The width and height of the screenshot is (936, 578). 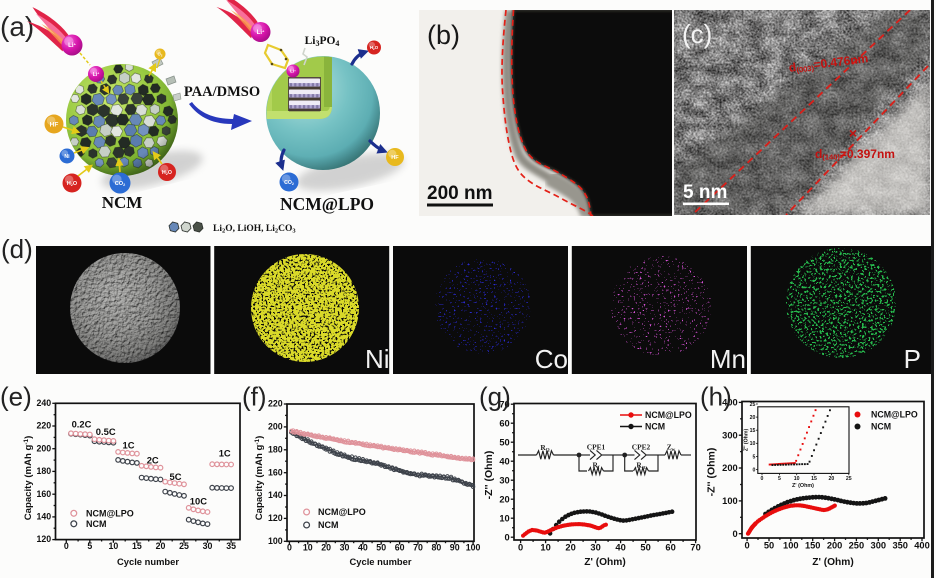 What do you see at coordinates (17, 249) in the screenshot?
I see `svg-text: (d)` at bounding box center [17, 249].